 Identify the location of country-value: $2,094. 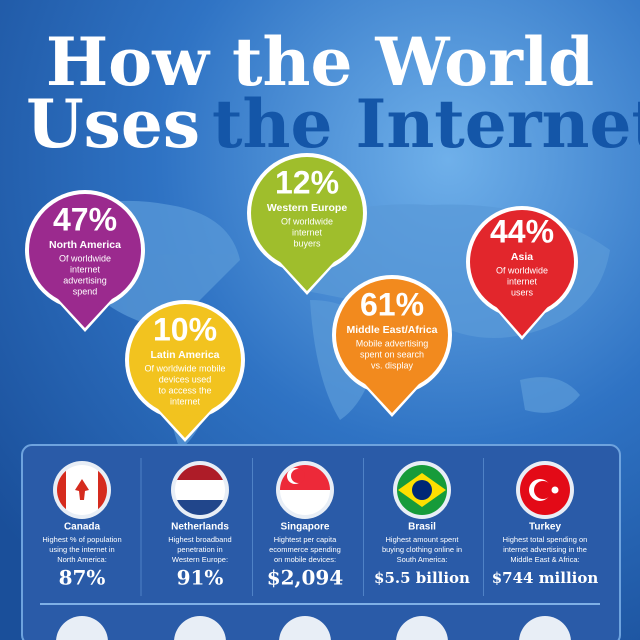
(305, 578).